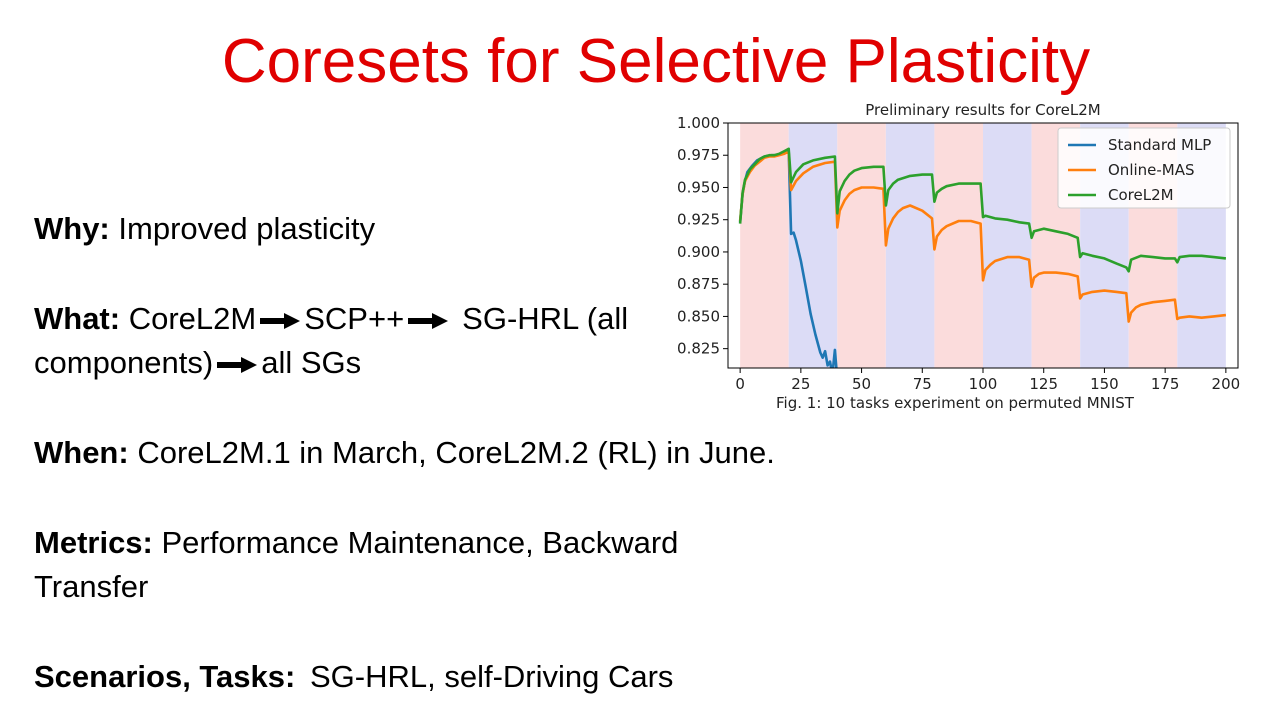 Image resolution: width=1280 pixels, height=720 pixels. I want to click on metrics-label: Metrics:, so click(93, 542).